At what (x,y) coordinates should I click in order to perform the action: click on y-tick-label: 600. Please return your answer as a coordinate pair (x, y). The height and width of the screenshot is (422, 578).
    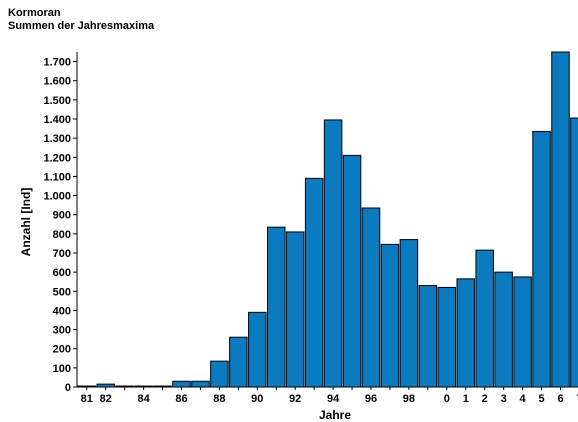
    Looking at the image, I should click on (62, 273).